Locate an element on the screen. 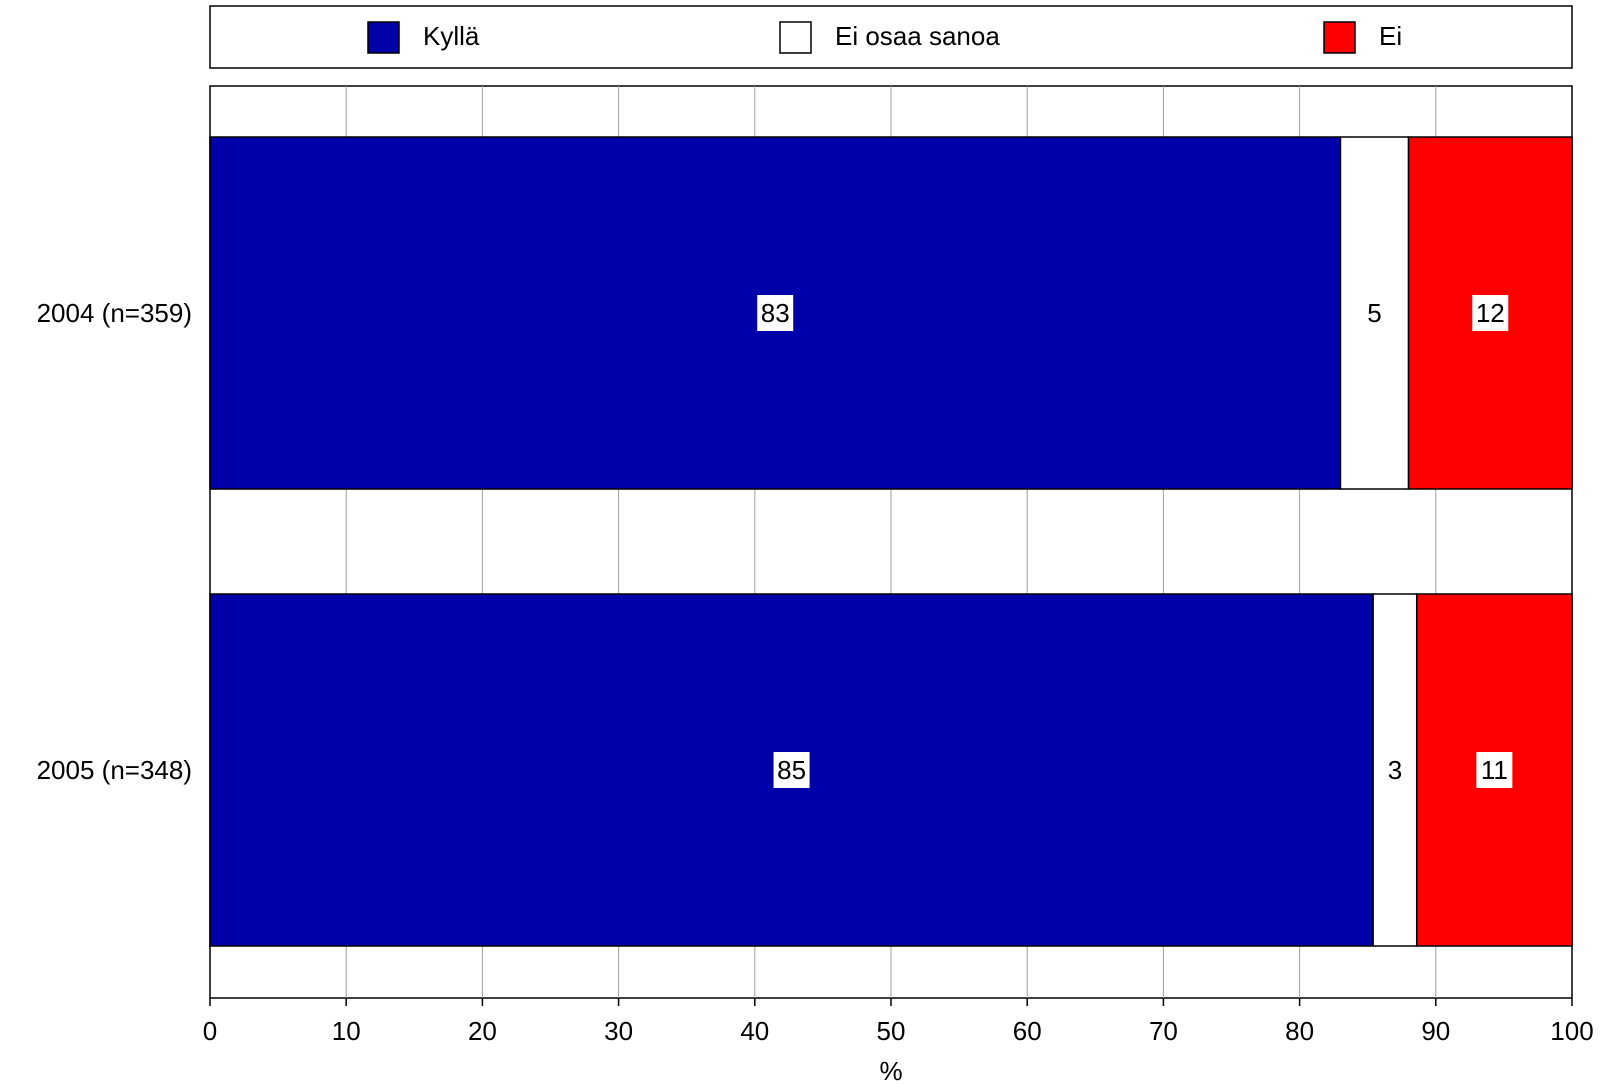  x-tick-label: 80 is located at coordinates (1299, 1031).